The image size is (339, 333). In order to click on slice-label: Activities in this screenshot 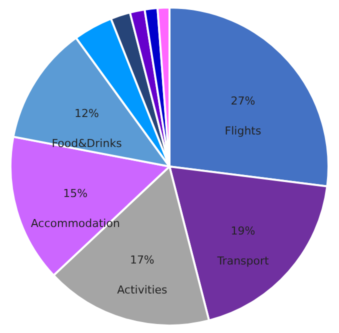, I will do `click(142, 290)`.